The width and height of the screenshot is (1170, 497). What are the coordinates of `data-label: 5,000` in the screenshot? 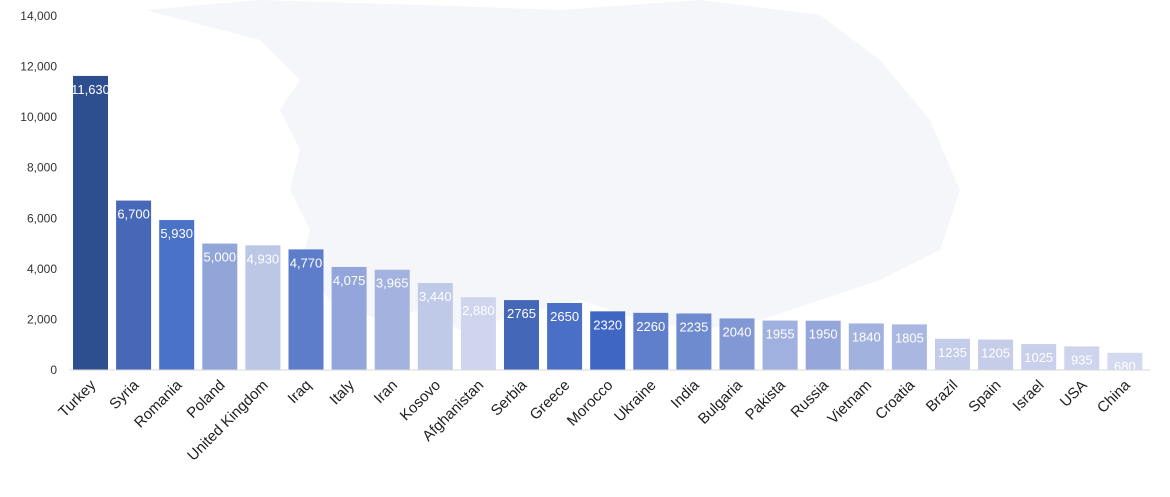 It's located at (220, 257).